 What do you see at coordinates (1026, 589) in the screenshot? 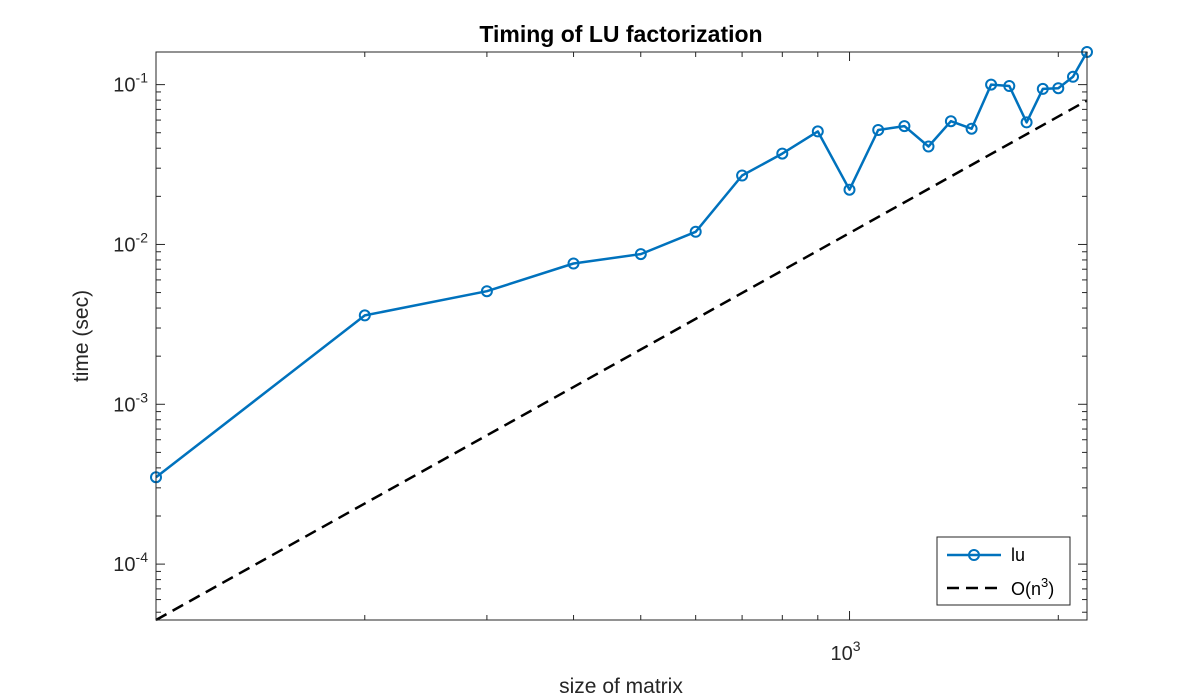
I see `legend-label-on3-base: O(n` at bounding box center [1026, 589].